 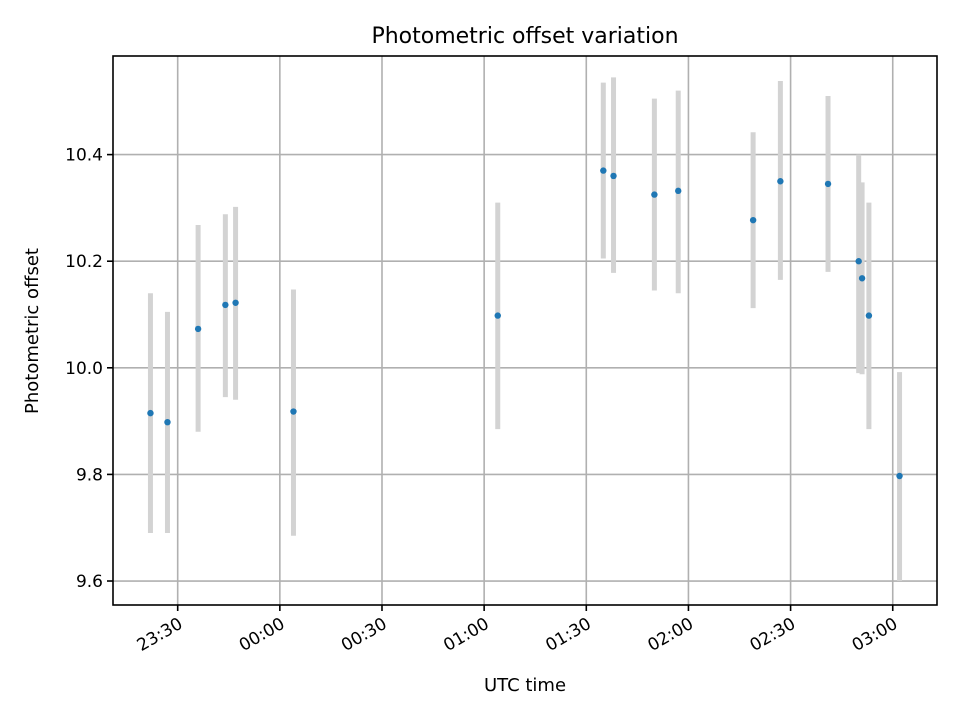 What do you see at coordinates (364, 635) in the screenshot?
I see `x-tick-label: 00:30` at bounding box center [364, 635].